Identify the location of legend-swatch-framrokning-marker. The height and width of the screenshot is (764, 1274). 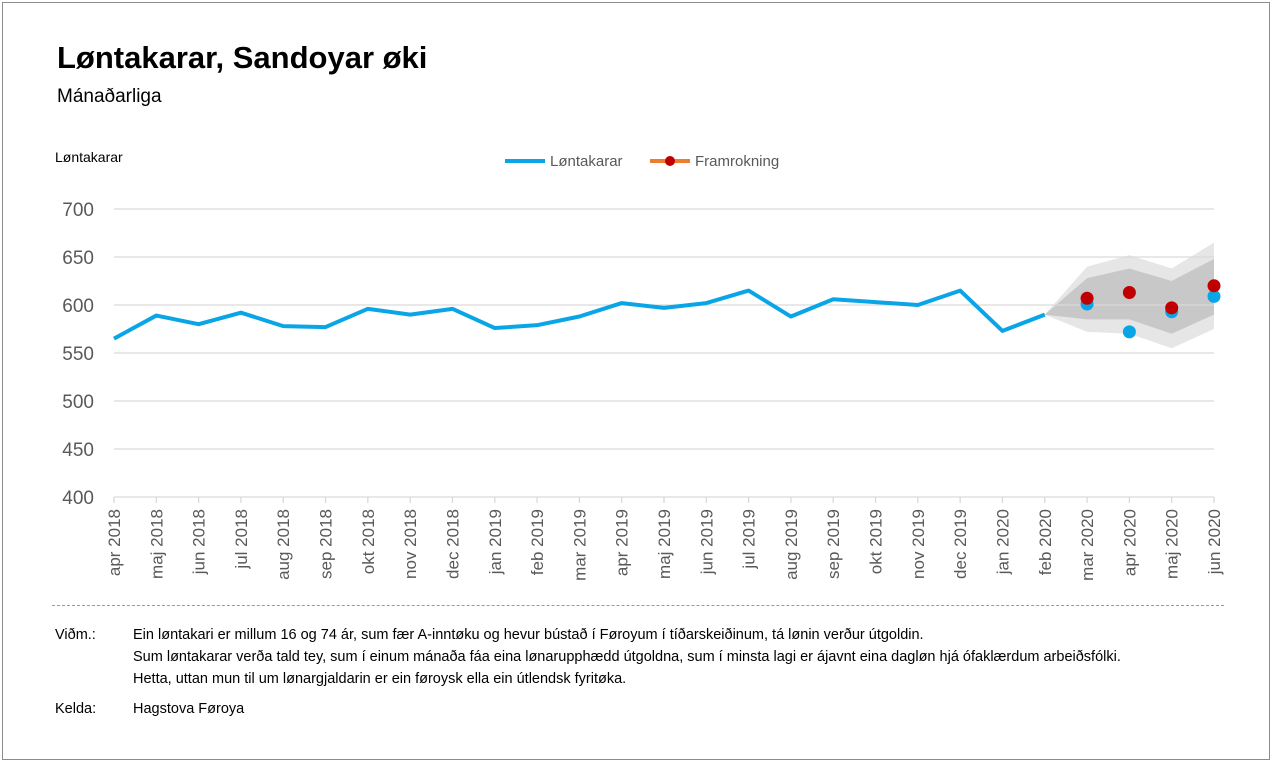
(670, 161).